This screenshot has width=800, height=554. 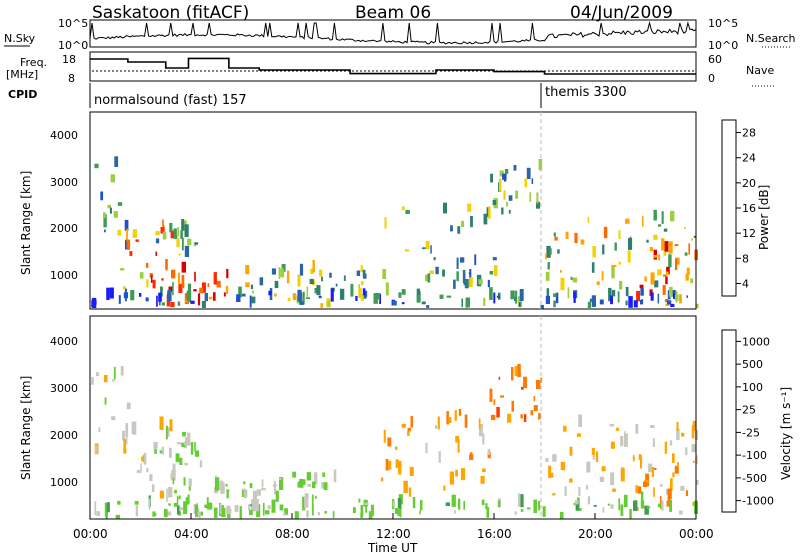 I want to click on cpid-panel: CPID normalsound (fast) 157 themis 3300, so click(x=317, y=95).